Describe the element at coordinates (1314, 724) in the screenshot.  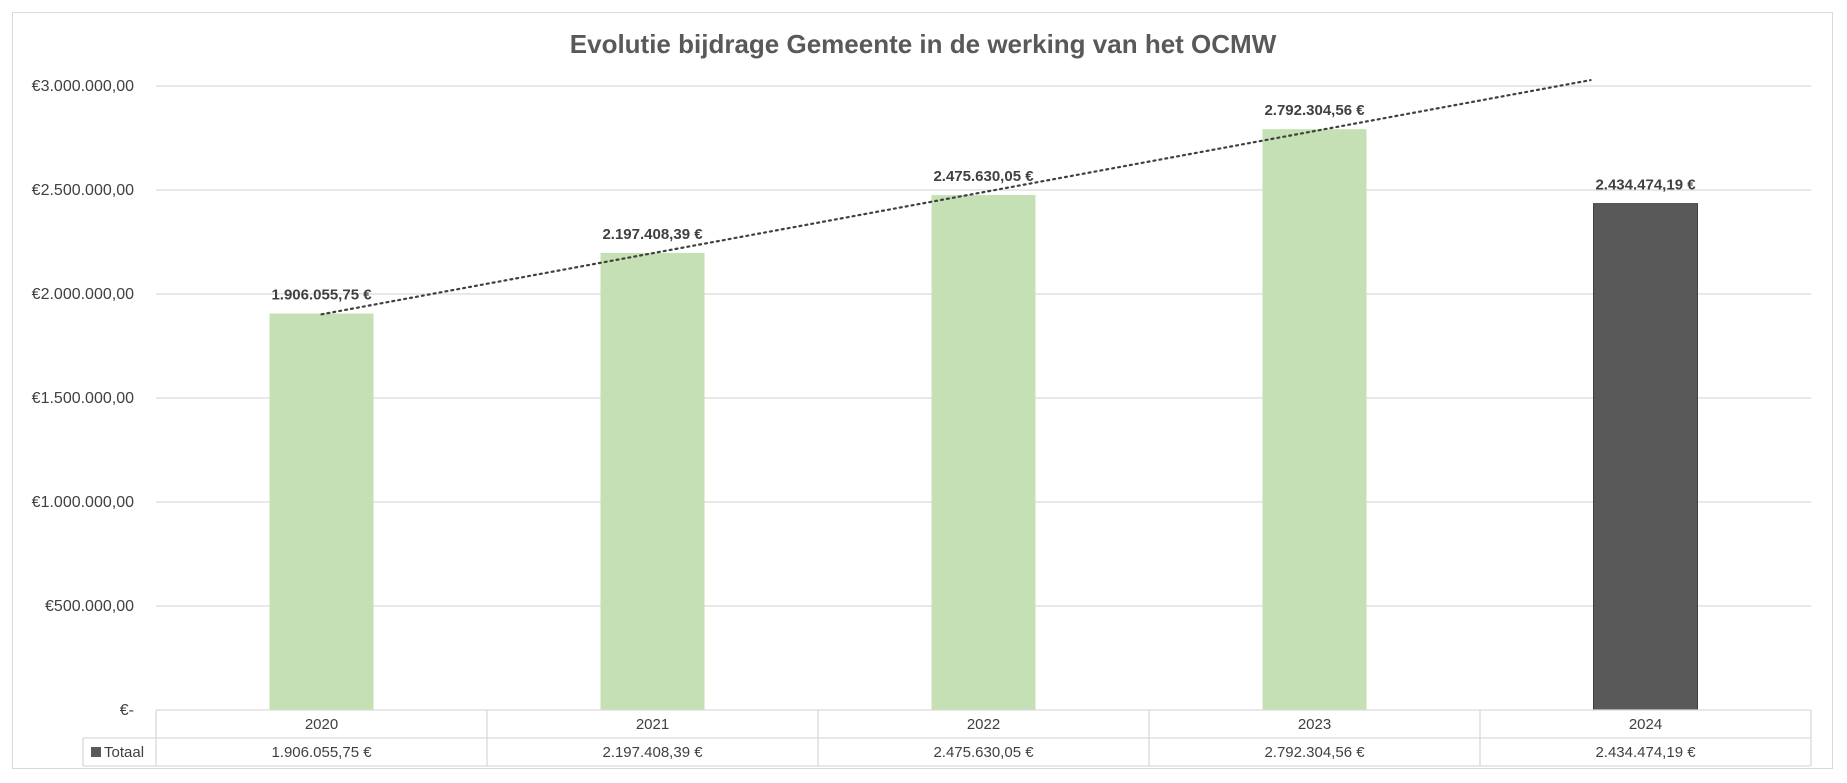
I see `x-tick-label: 2023` at that location.